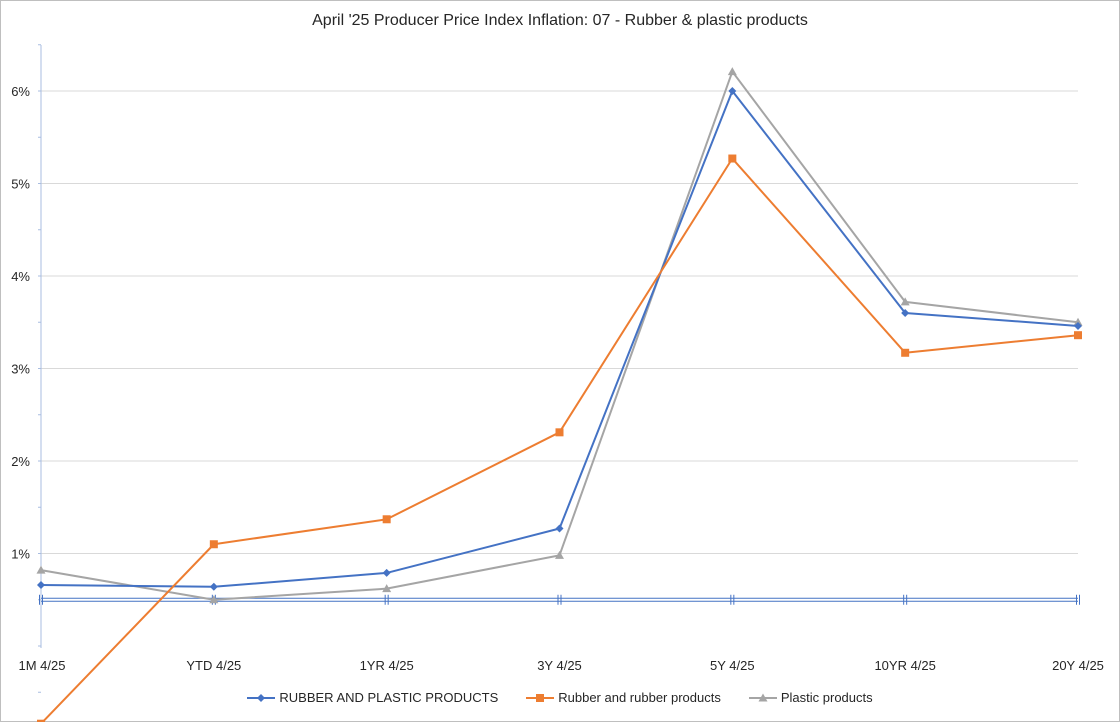  Describe the element at coordinates (20, 184) in the screenshot. I see `y-tick-label: 5%` at that location.